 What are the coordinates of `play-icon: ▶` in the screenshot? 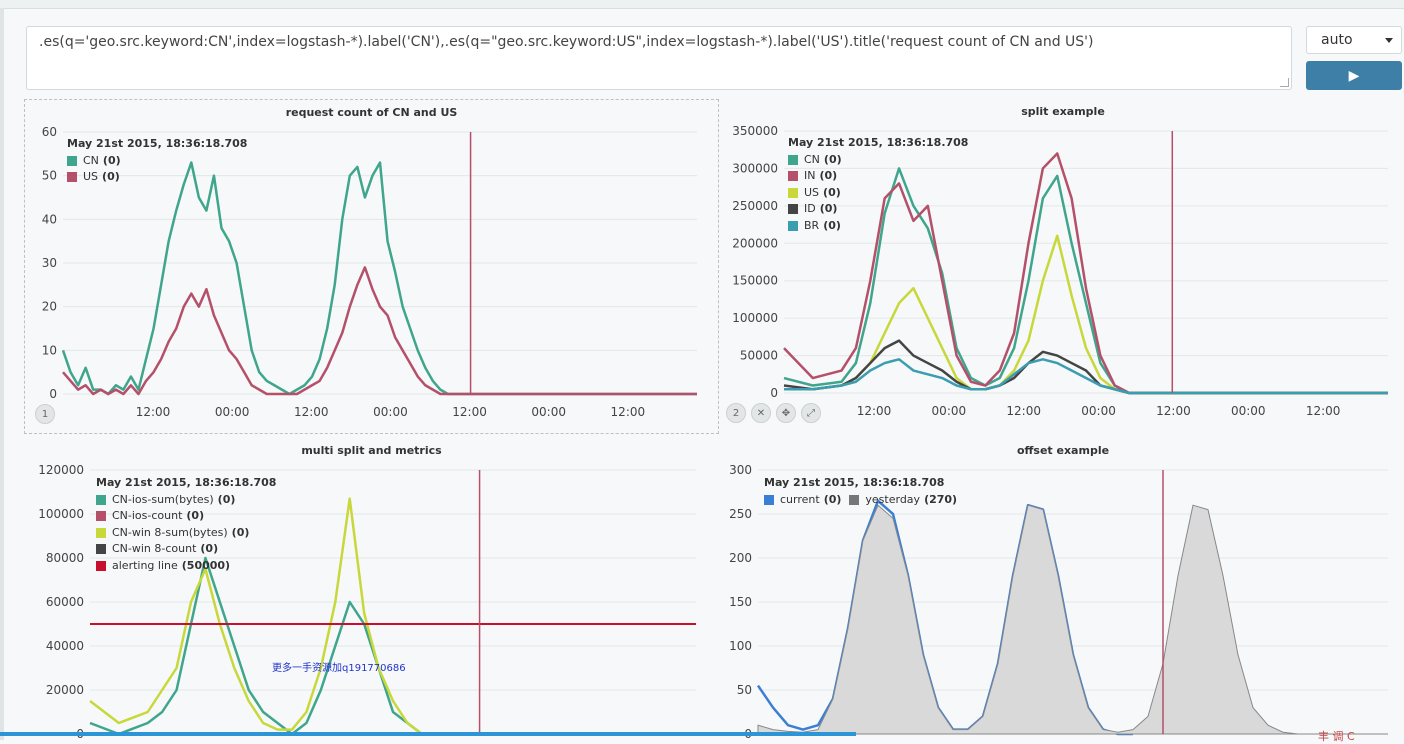 It's located at (1354, 75).